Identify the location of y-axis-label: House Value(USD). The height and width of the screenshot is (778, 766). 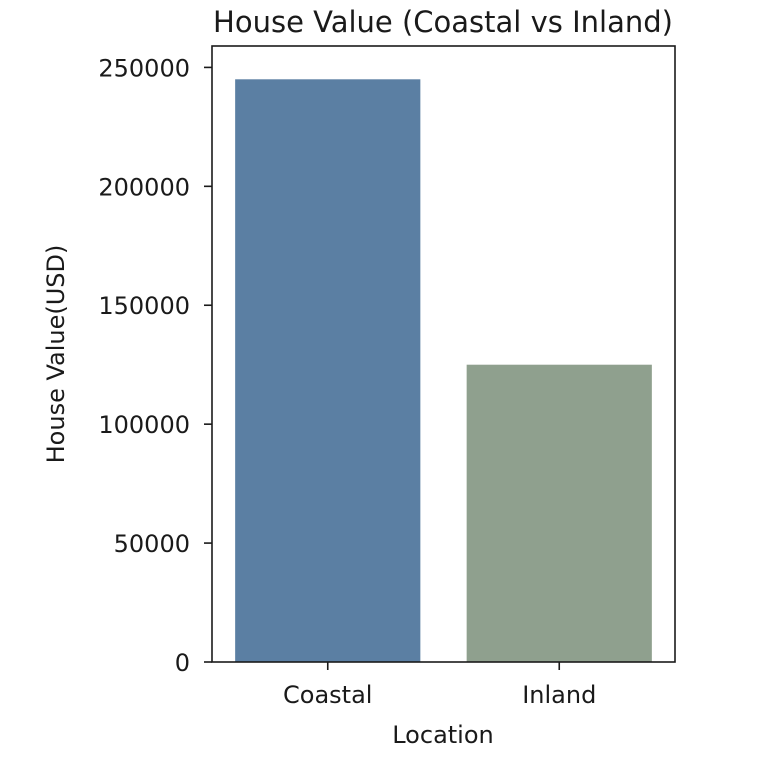
(56, 354).